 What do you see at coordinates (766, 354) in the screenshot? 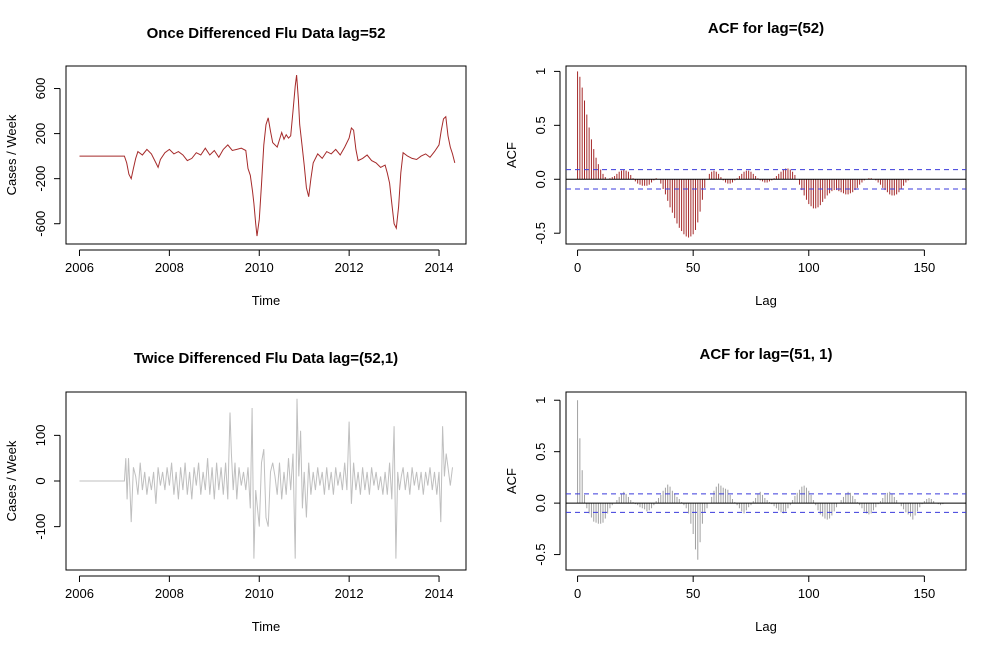
I see `chart-title: ACF for lag=(51, 1)` at bounding box center [766, 354].